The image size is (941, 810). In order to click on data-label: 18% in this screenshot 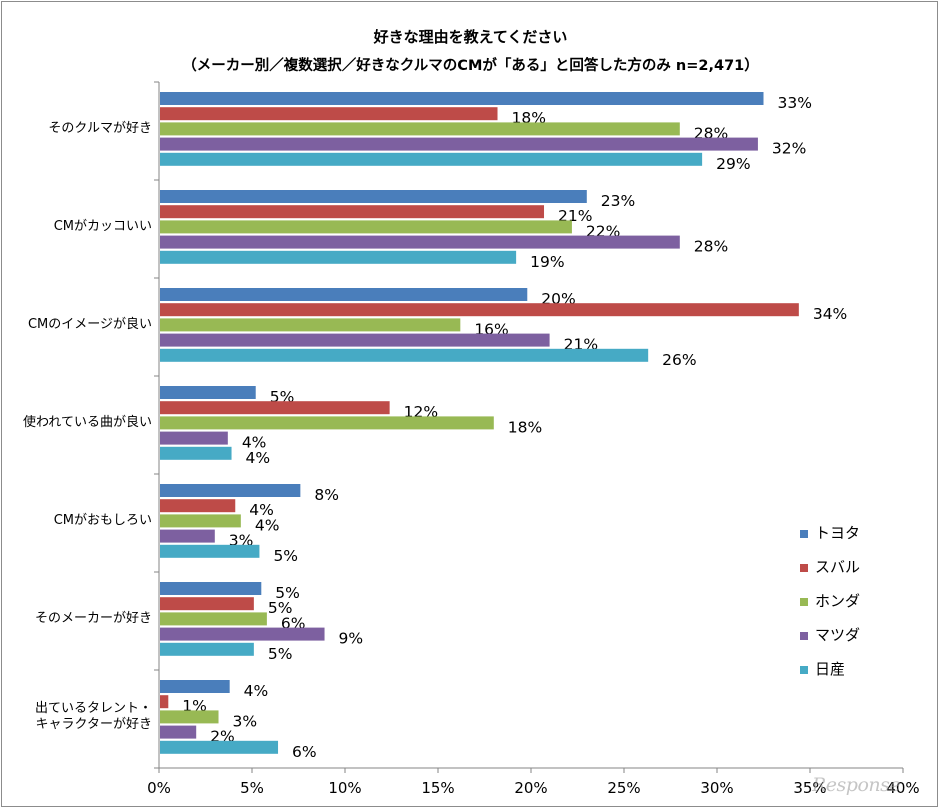, I will do `click(525, 427)`.